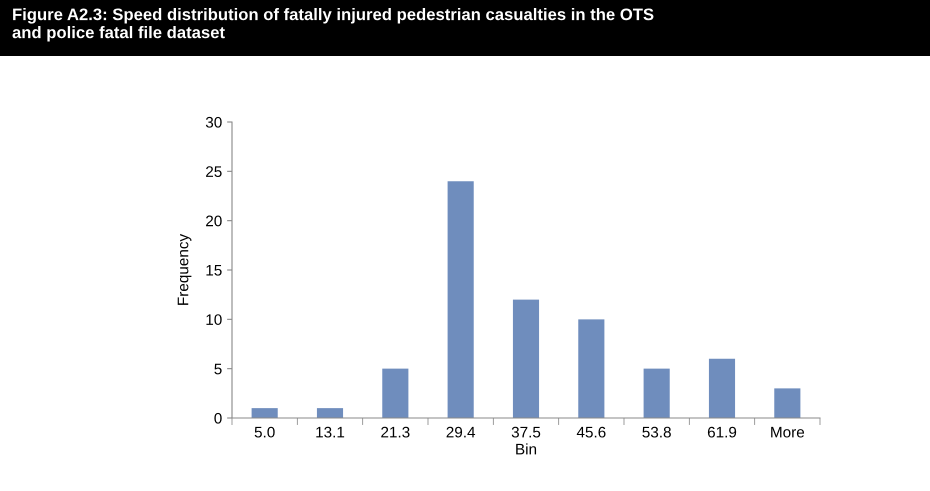  Describe the element at coordinates (214, 221) in the screenshot. I see `y-tick-label: 20` at that location.